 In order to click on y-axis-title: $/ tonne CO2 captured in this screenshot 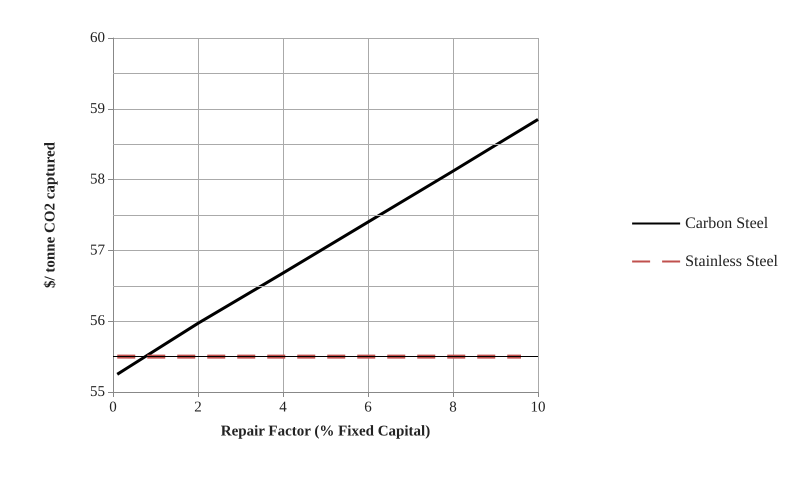, I will do `click(50, 214)`.